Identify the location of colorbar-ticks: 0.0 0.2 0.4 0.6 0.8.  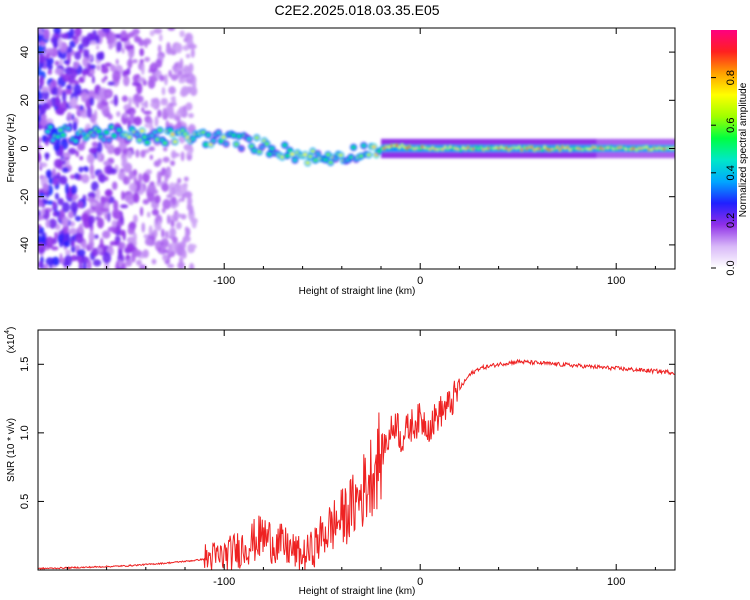
(724, 173).